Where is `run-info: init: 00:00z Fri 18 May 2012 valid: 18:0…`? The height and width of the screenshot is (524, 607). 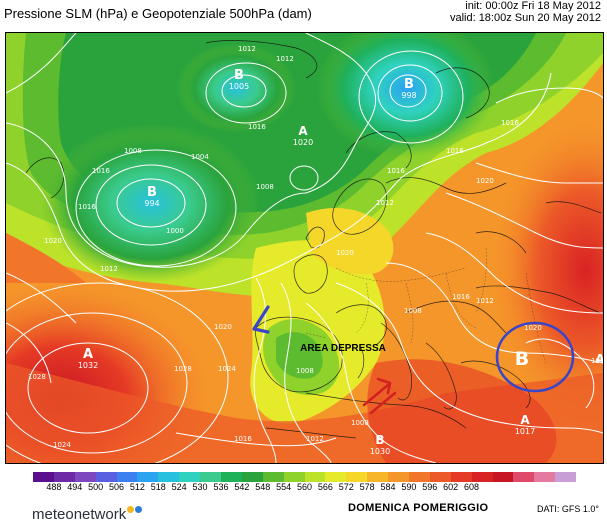 run-info: init: 00:00z Fri 18 May 2012 valid: 18:0… is located at coordinates (525, 12).